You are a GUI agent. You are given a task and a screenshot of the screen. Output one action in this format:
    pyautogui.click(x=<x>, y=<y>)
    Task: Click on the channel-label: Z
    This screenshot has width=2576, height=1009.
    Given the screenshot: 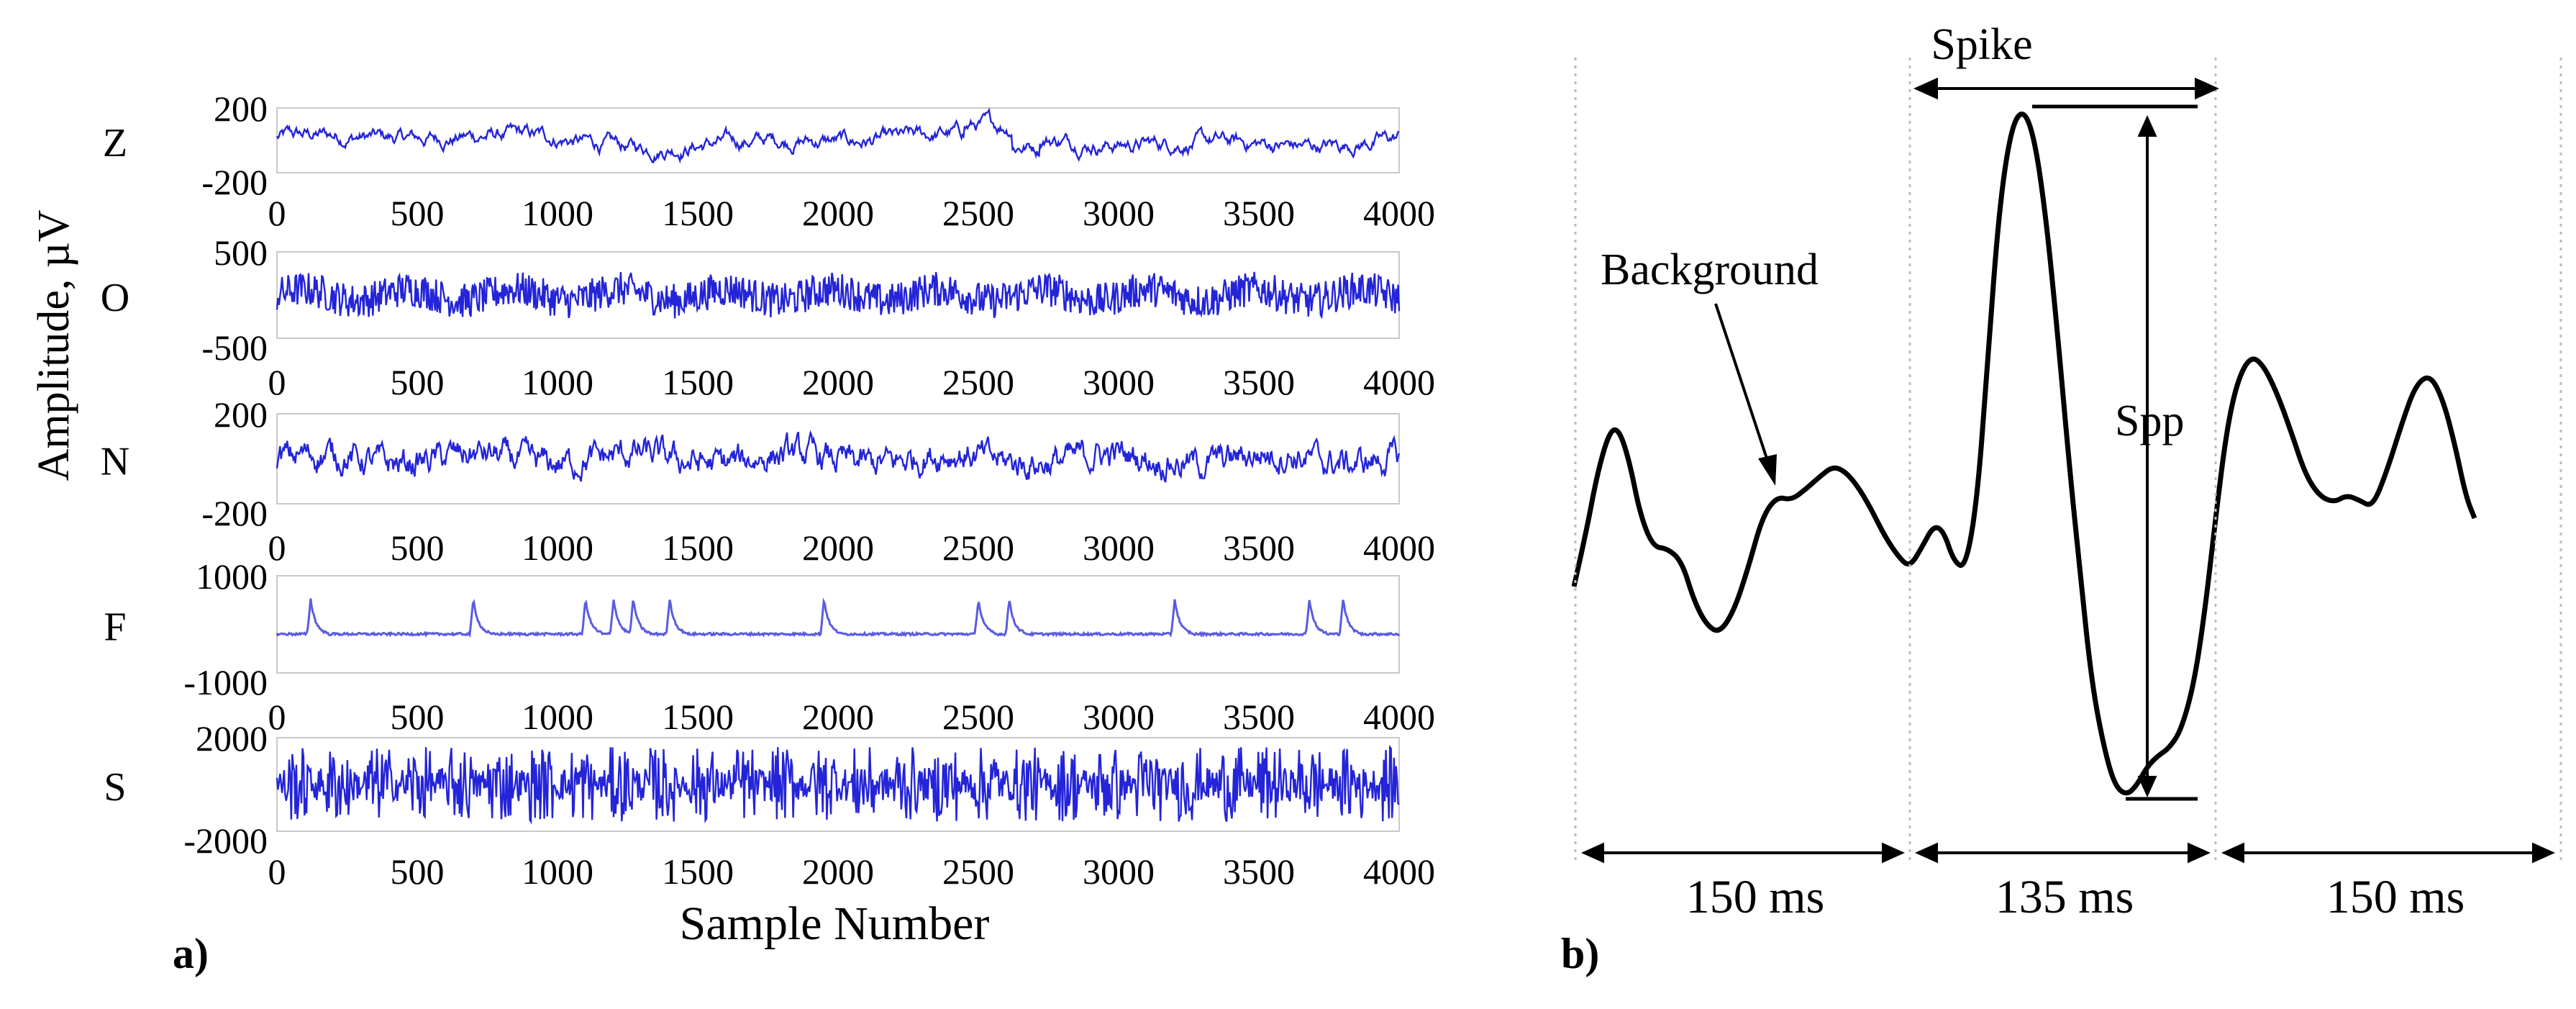 What is the action you would take?
    pyautogui.click(x=115, y=143)
    